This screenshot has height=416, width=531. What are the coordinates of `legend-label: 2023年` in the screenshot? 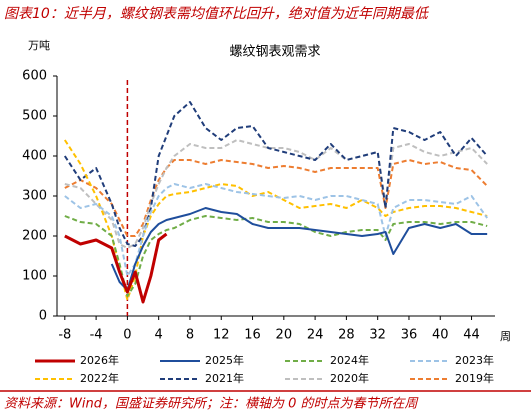 It's located at (474, 360).